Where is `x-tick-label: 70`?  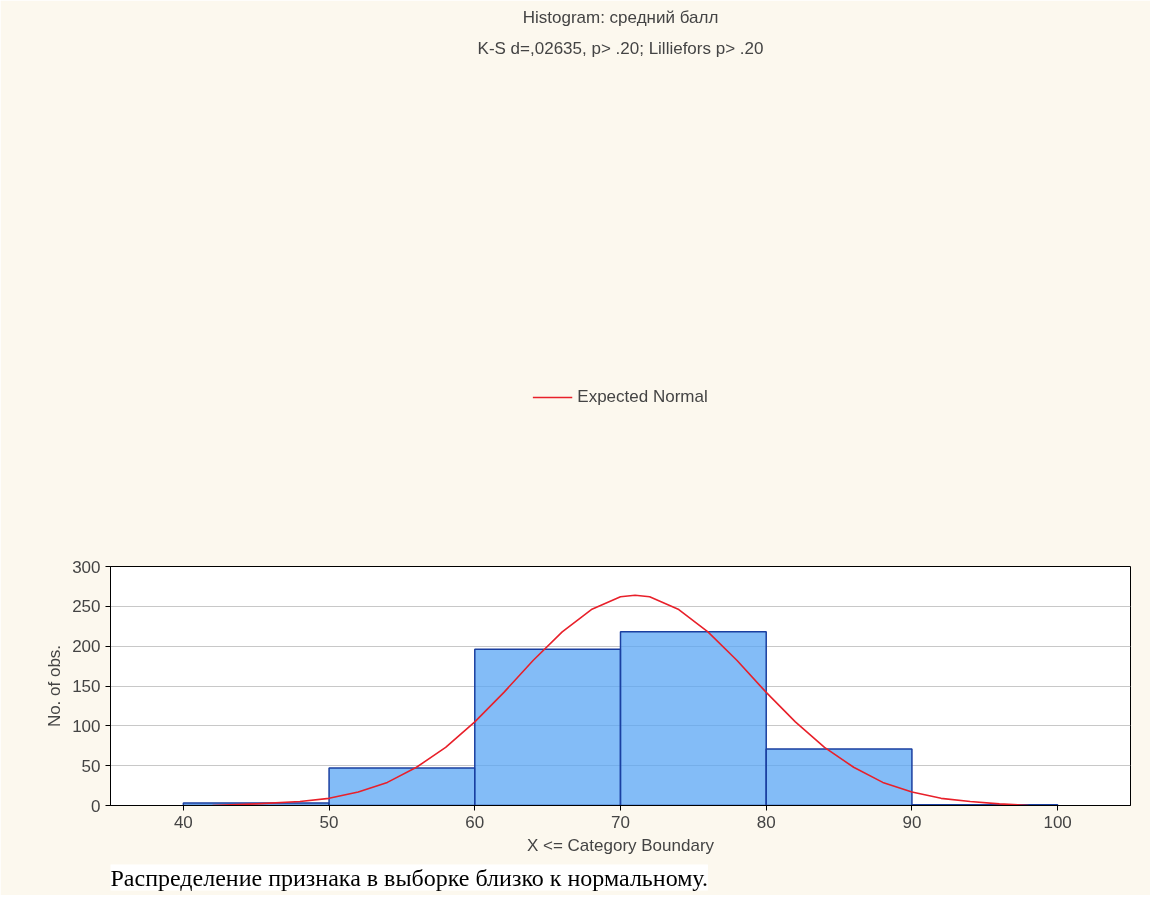
x-tick-label: 70 is located at coordinates (620, 822).